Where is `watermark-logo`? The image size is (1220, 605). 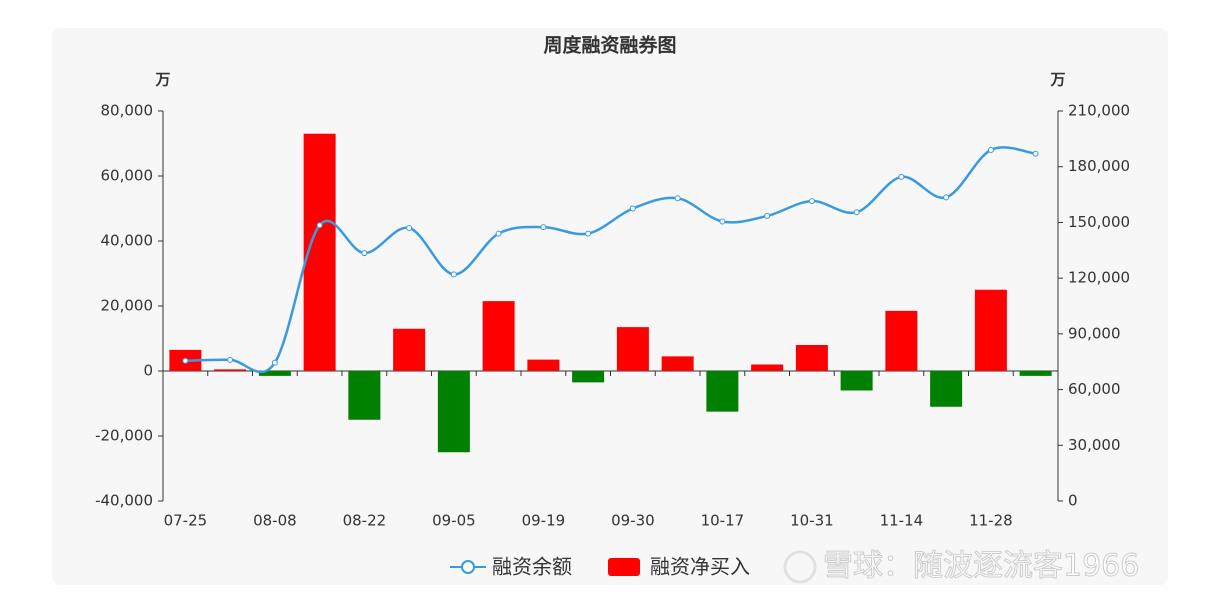
watermark-logo is located at coordinates (800, 567).